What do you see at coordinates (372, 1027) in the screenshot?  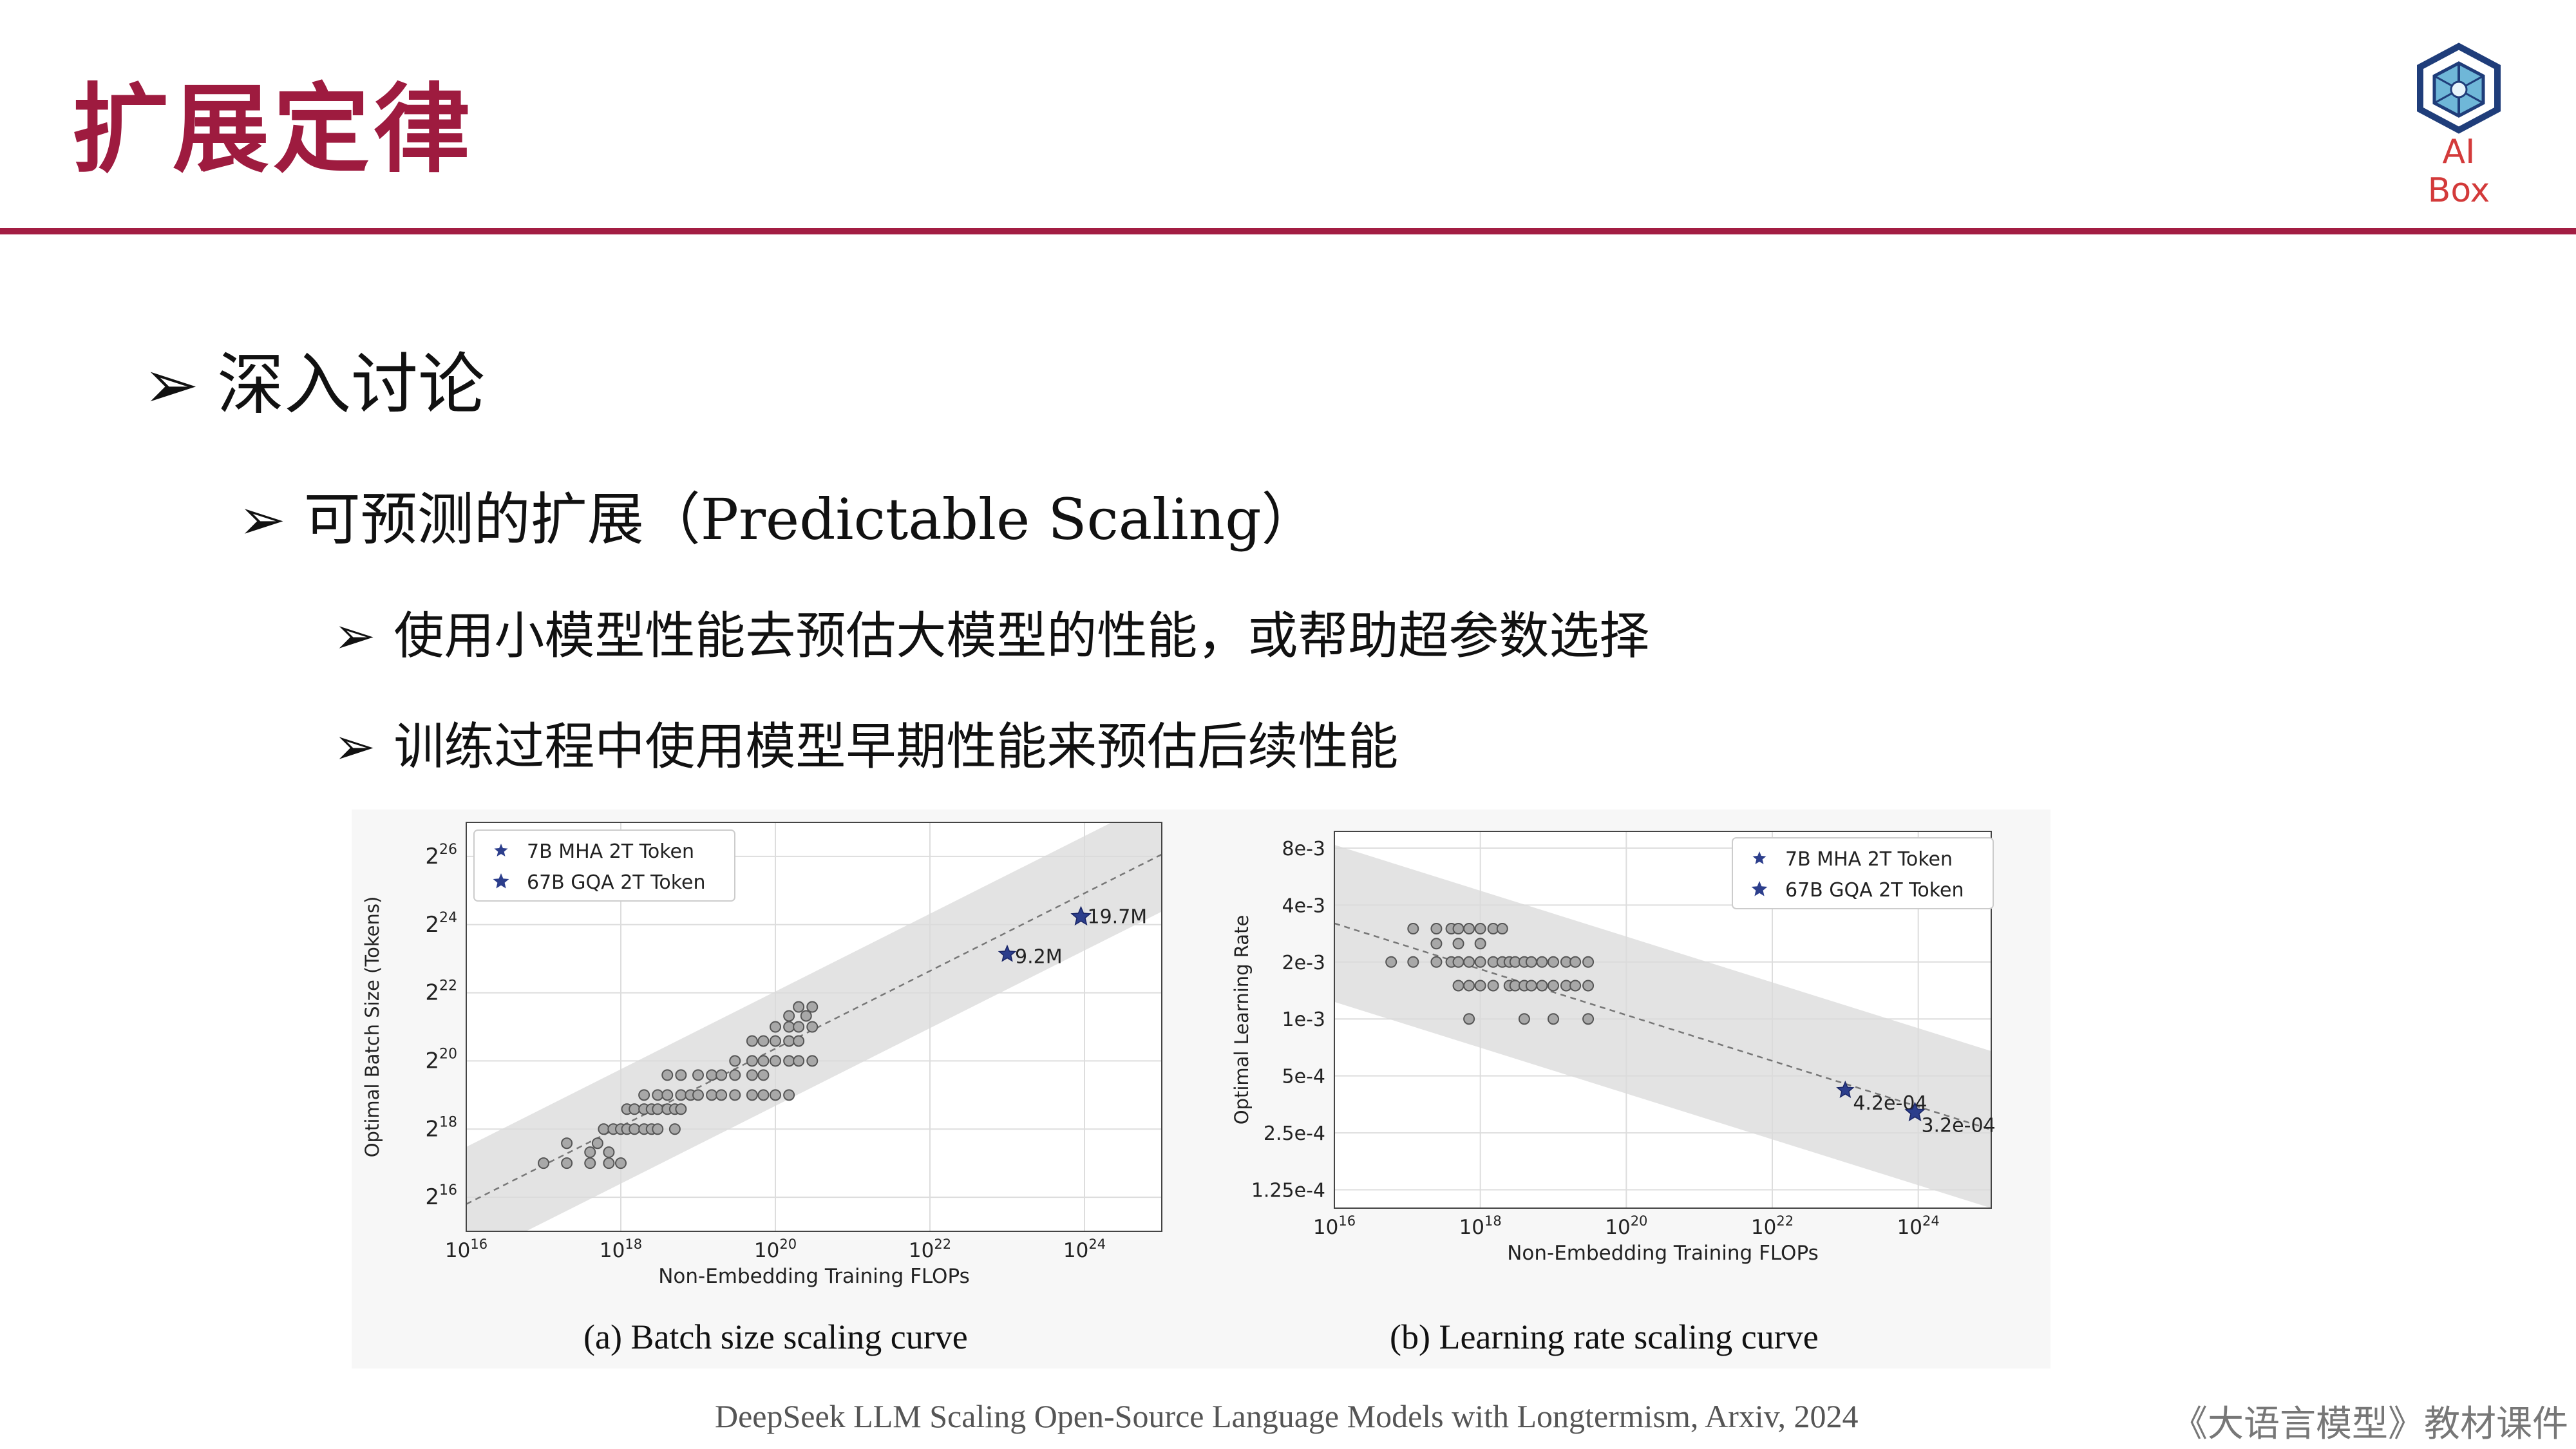 I see `y-axis-label: Optimal Batch Size (Tokens)` at bounding box center [372, 1027].